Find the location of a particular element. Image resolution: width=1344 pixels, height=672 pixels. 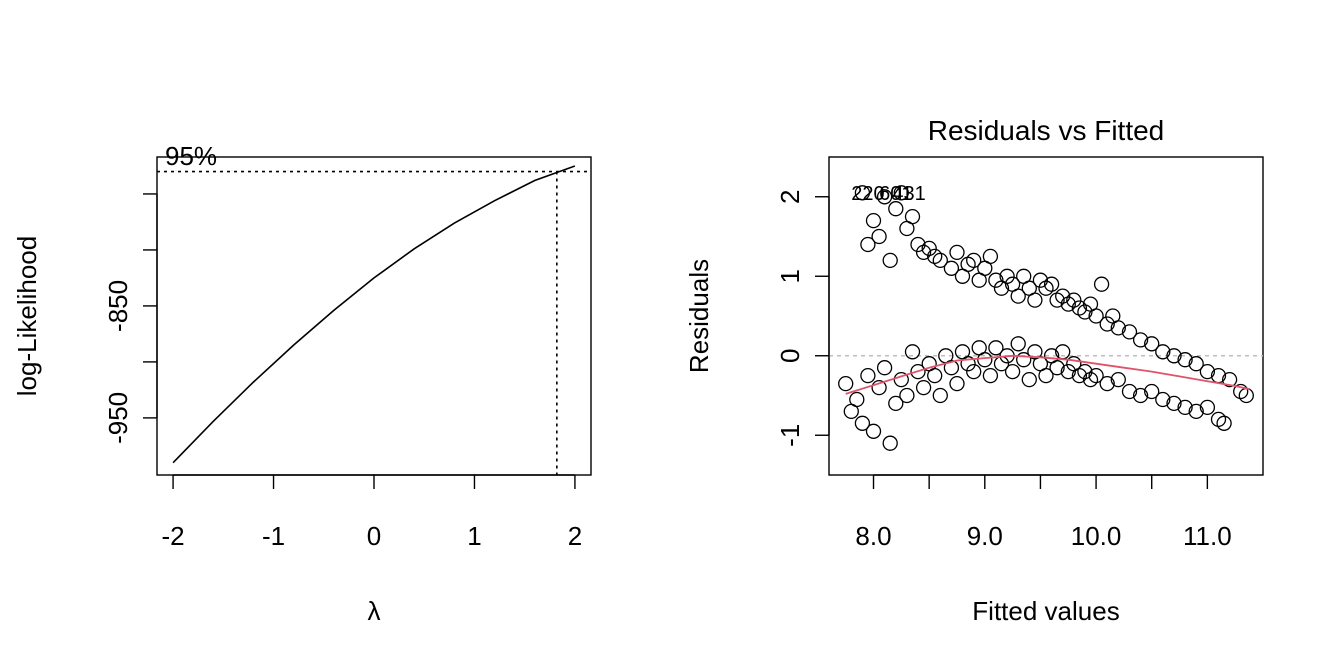

x-tick-label: 8.0 is located at coordinates (873, 536).